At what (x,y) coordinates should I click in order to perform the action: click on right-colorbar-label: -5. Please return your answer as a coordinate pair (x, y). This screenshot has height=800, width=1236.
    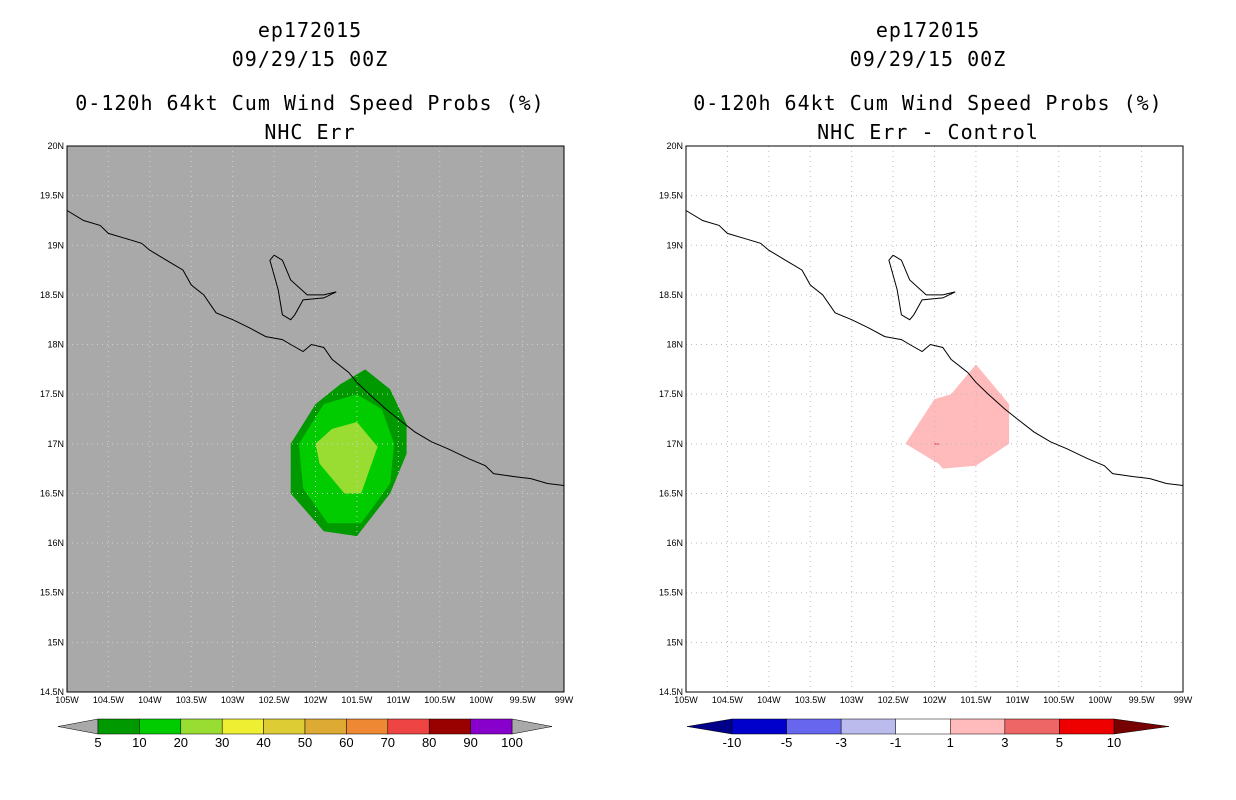
    Looking at the image, I should click on (787, 742).